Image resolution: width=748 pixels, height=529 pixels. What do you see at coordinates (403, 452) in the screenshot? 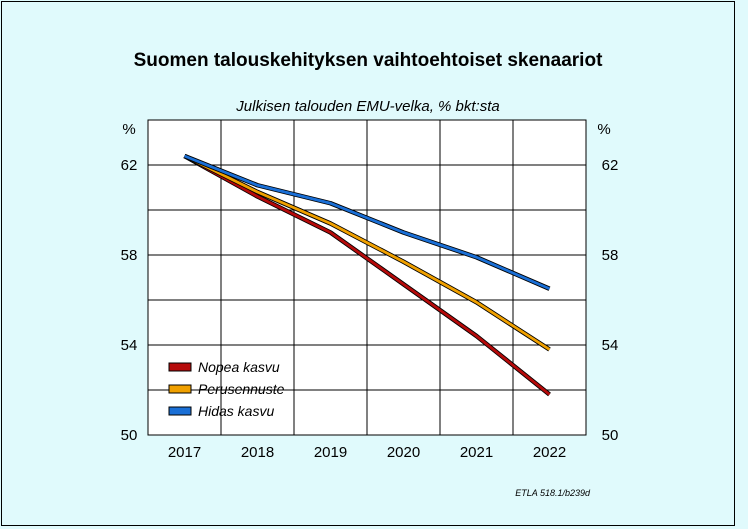
I see `x-tick-label: 2020` at bounding box center [403, 452].